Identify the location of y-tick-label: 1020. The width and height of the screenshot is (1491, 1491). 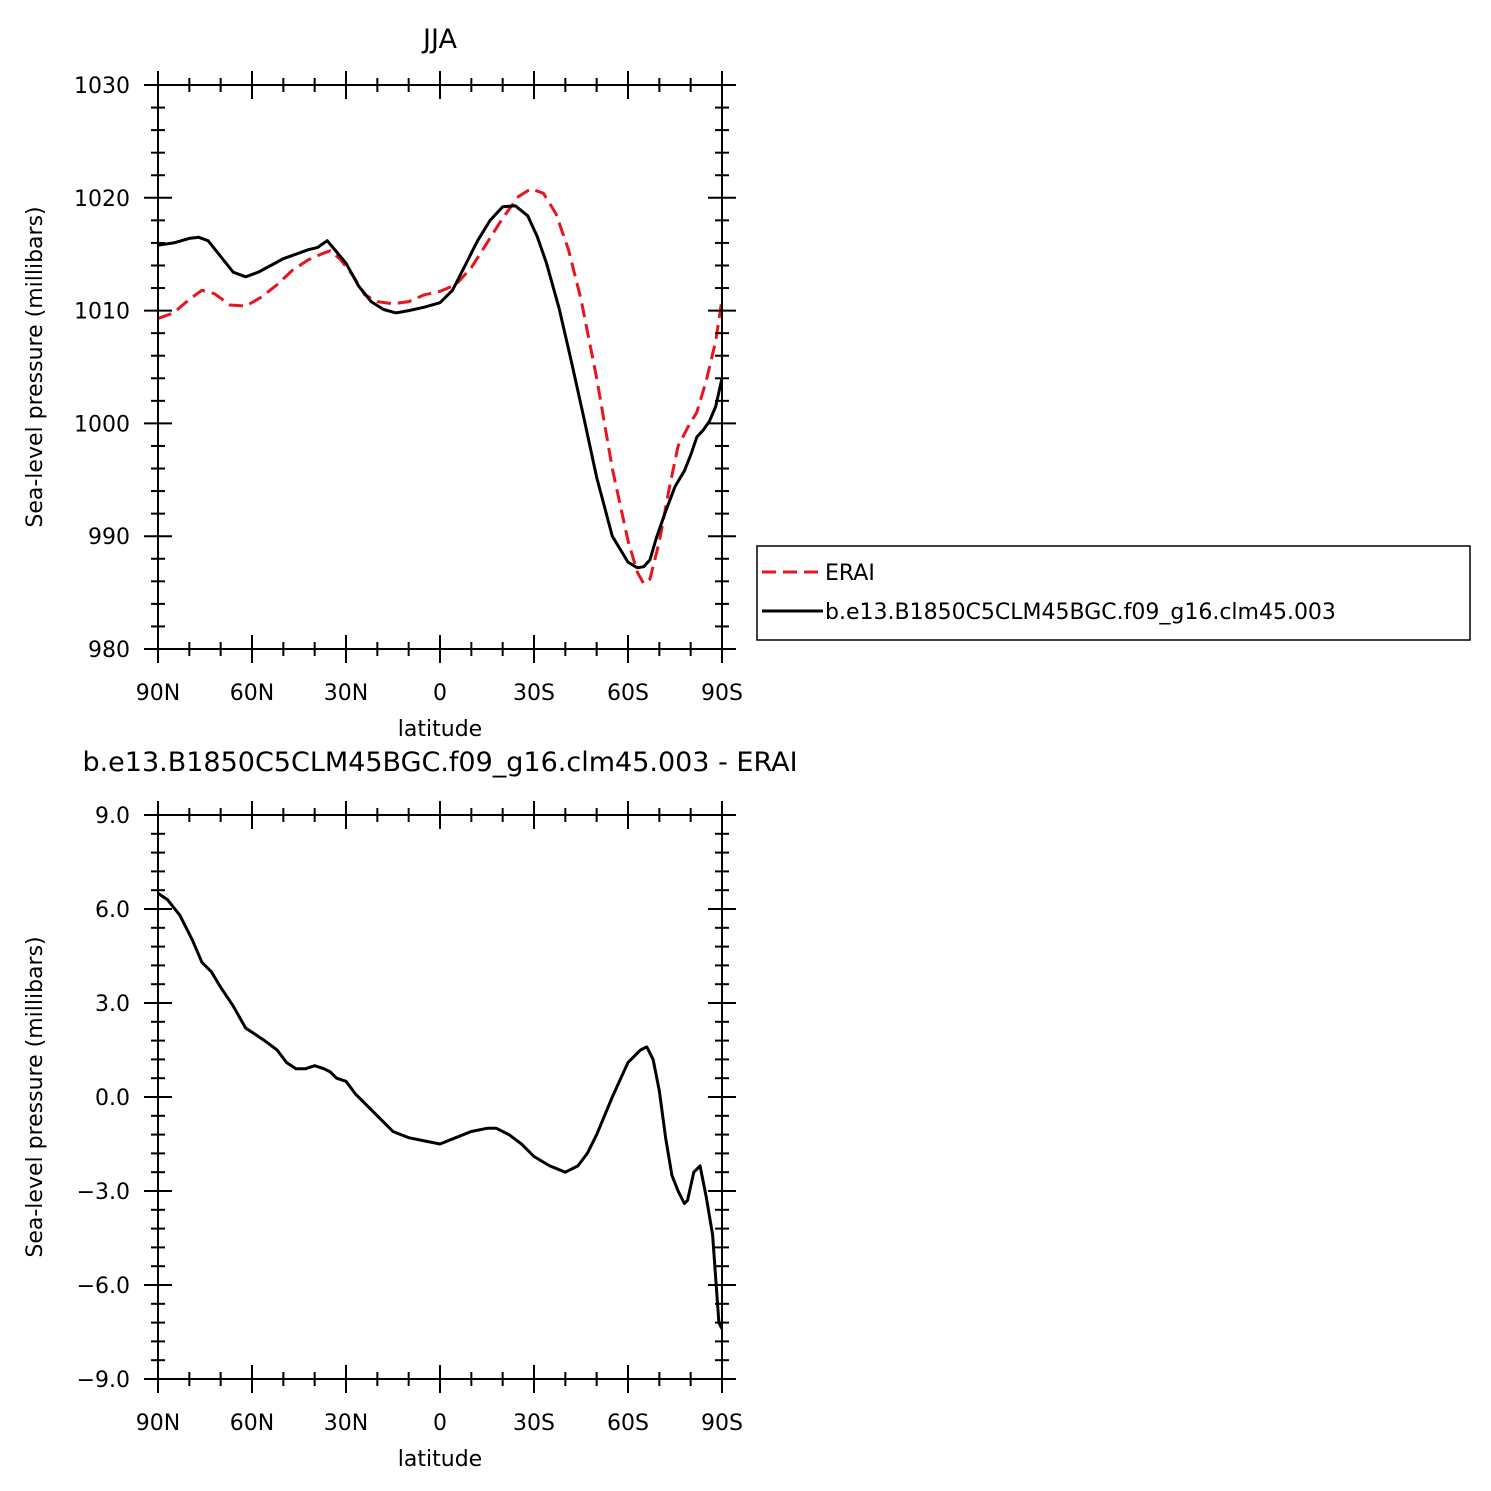
(102, 199).